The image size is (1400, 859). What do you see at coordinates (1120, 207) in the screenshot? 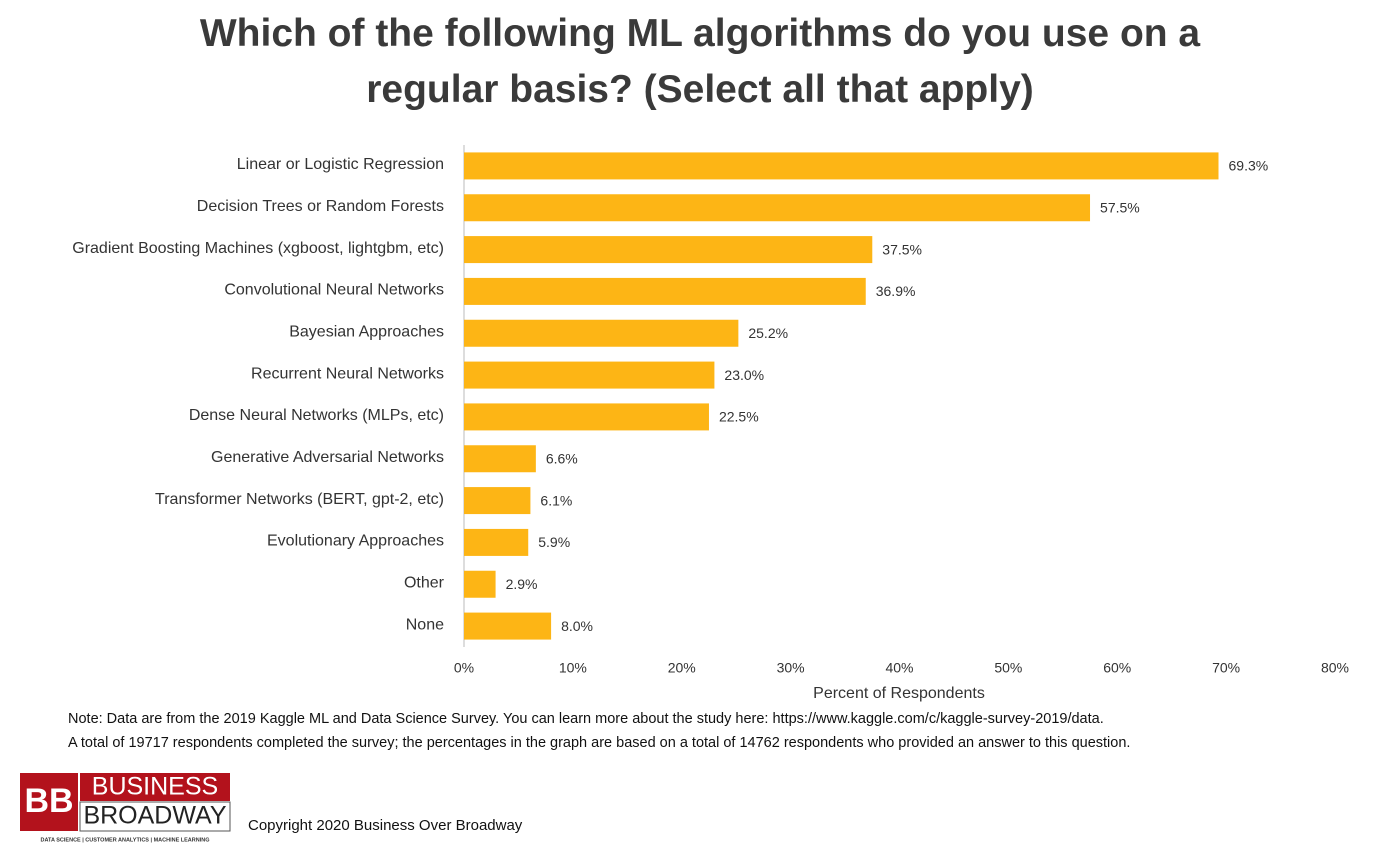
I see `value-label: 57.5%` at bounding box center [1120, 207].